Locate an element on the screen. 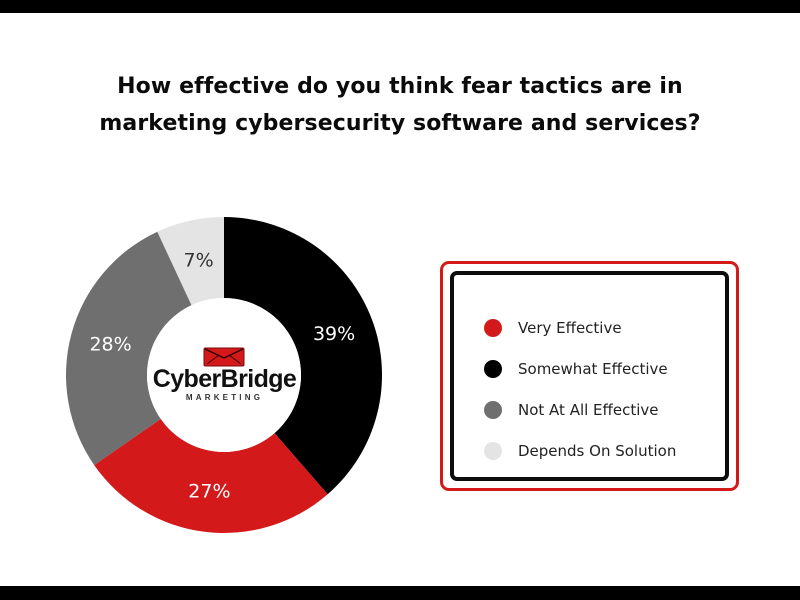 Image resolution: width=800 pixels, height=600 pixels. logo-subtitle: MARKETING is located at coordinates (224, 397).